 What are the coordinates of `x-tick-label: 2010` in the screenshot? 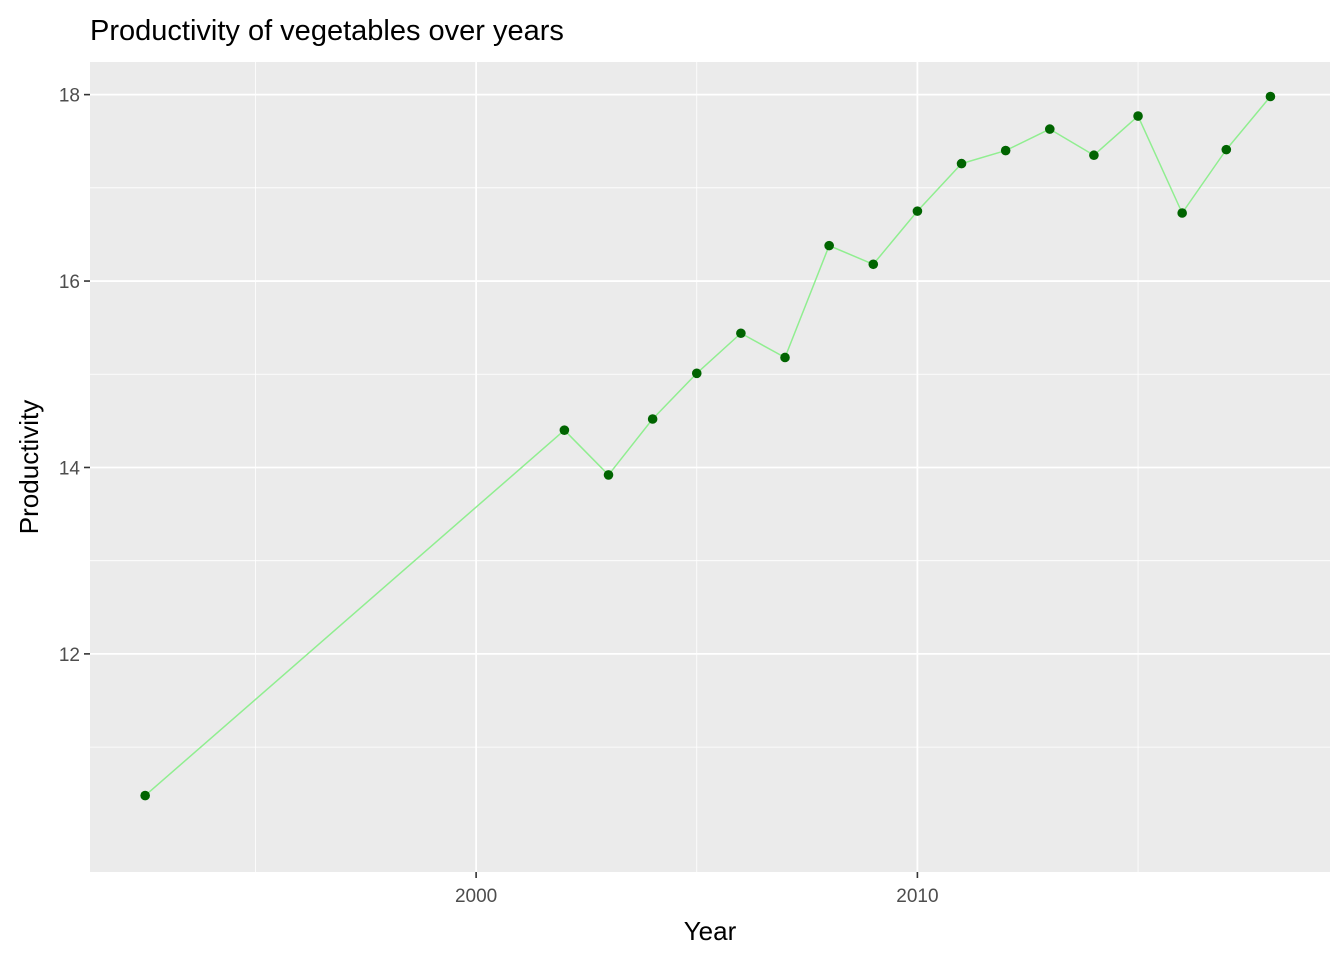 It's located at (917, 896).